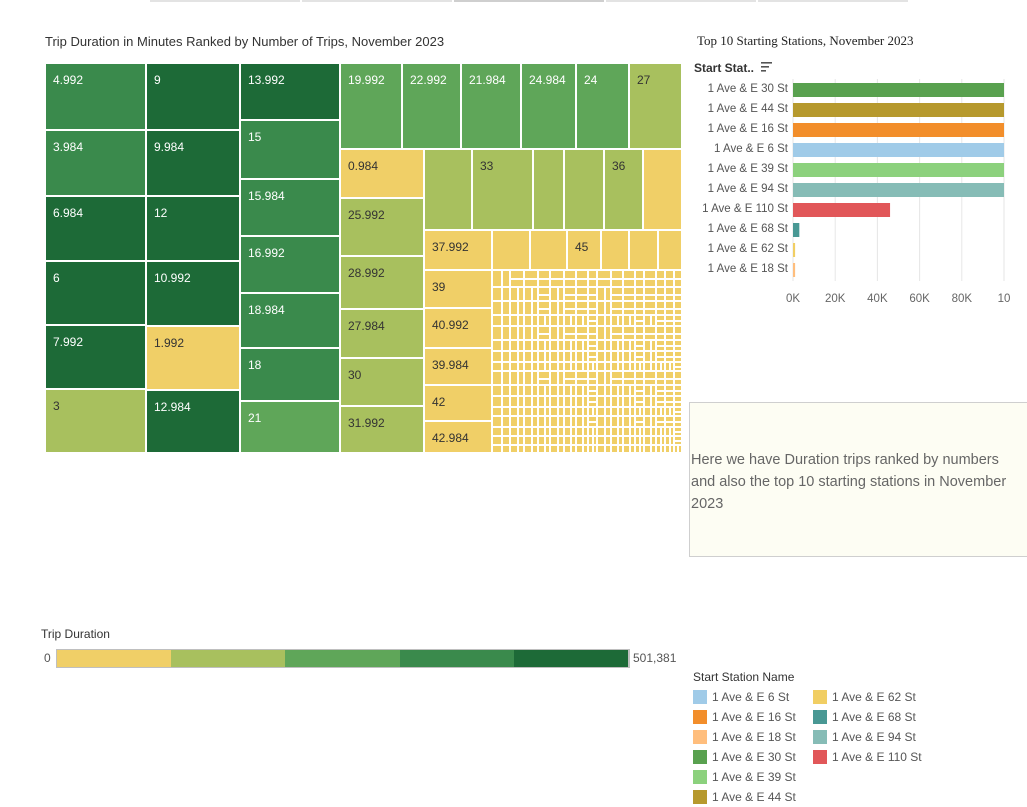  I want to click on legend-item: 1 Ave & E 94 St, so click(878, 737).